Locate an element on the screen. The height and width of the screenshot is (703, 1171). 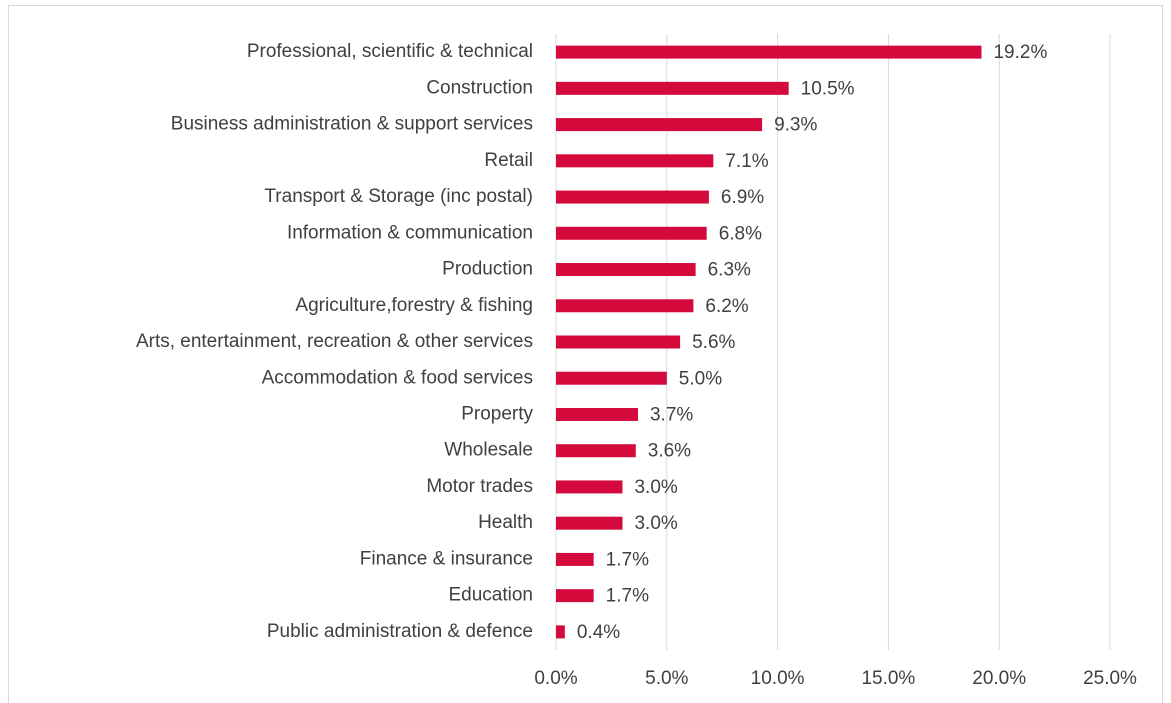
data-label: 5.6% is located at coordinates (713, 342).